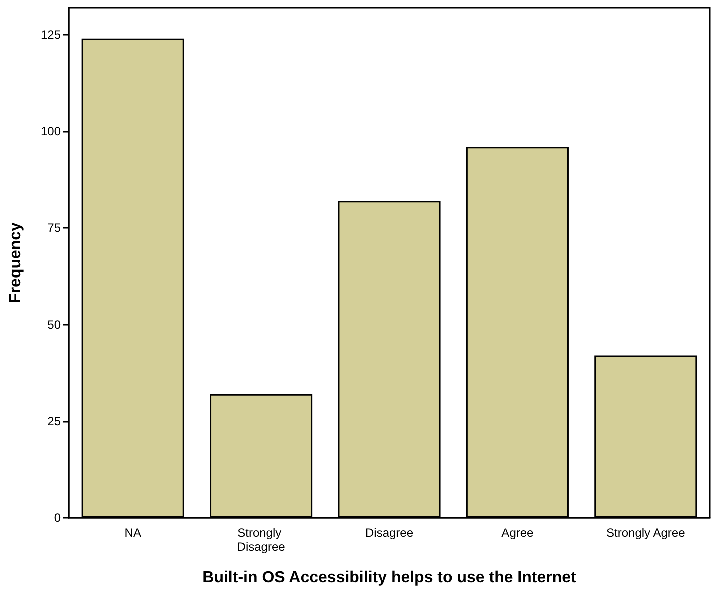  What do you see at coordinates (58, 518) in the screenshot?
I see `y-tick-label: 0` at bounding box center [58, 518].